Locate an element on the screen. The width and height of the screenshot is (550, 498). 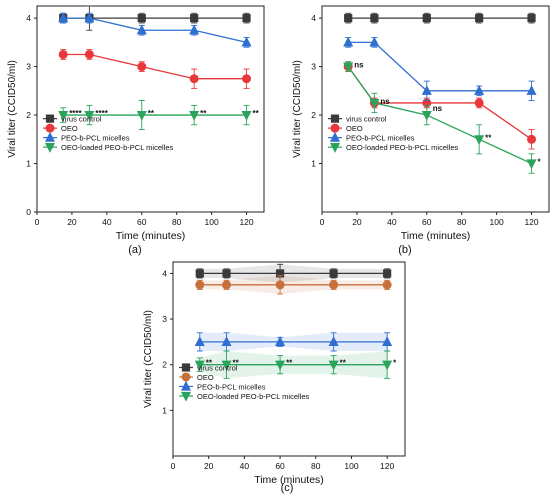
x-tick-label: 60 is located at coordinates (427, 222).